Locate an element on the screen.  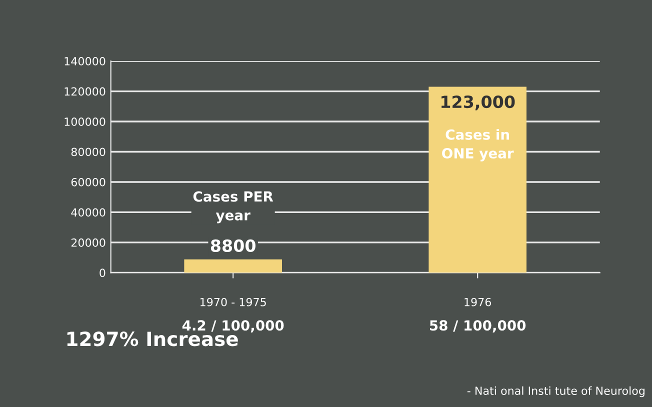
annotation: Cases PER year is located at coordinates (233, 207).